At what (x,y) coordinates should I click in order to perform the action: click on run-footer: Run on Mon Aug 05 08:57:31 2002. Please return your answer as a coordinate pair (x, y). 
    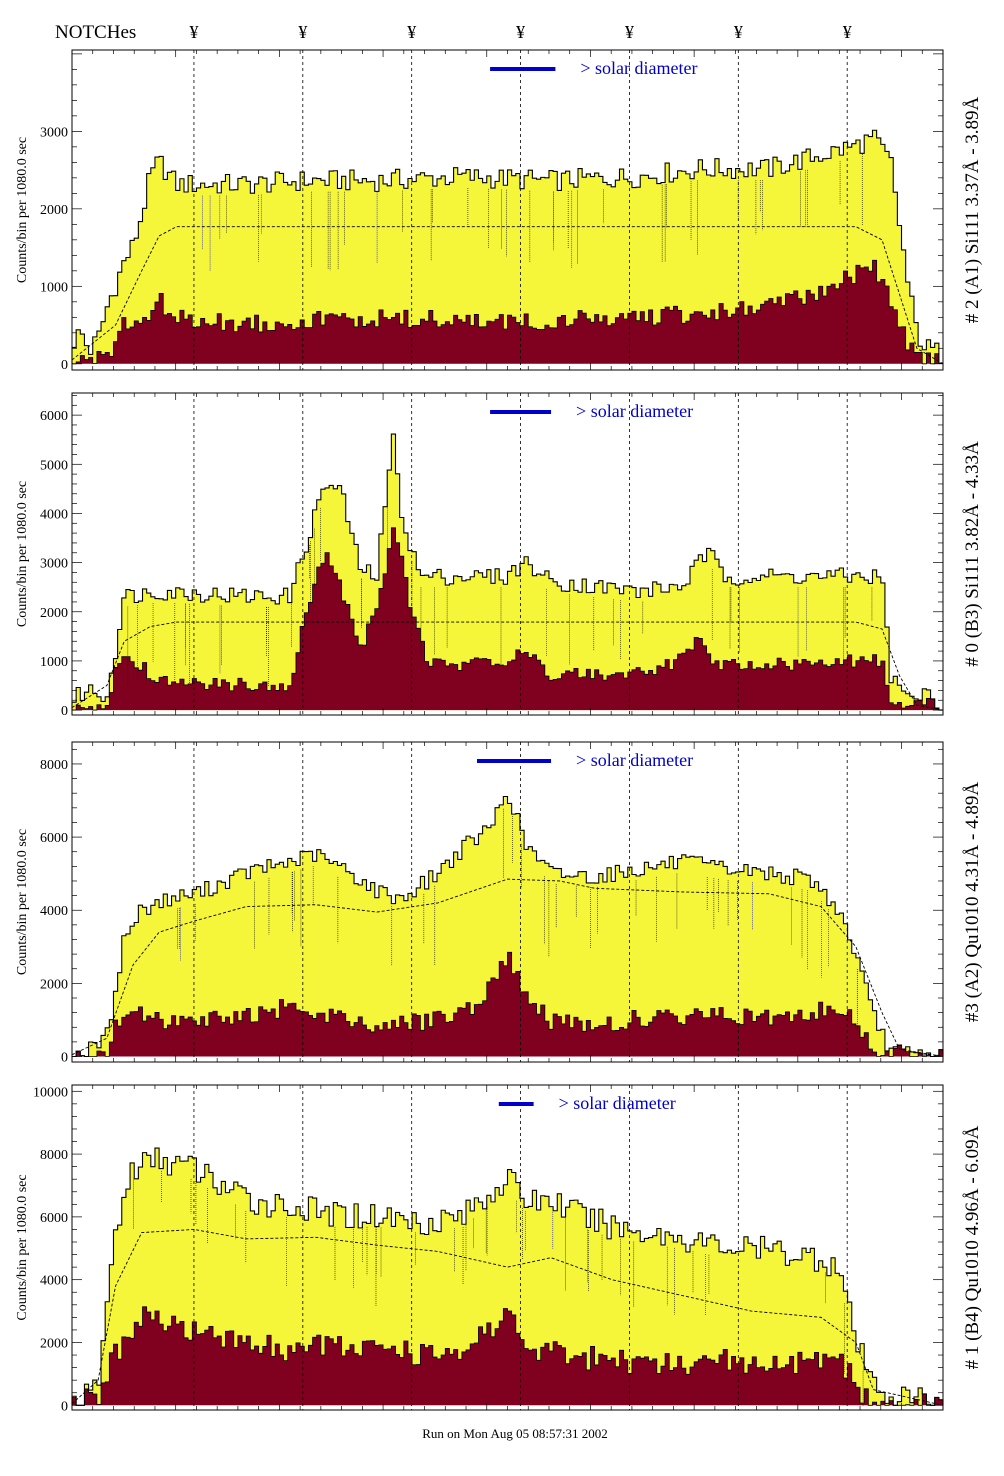
    Looking at the image, I should click on (515, 1433).